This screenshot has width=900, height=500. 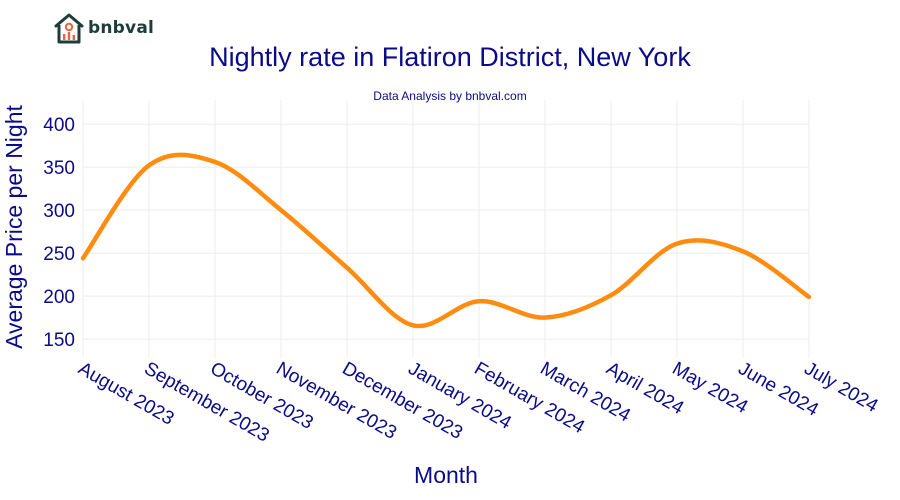 What do you see at coordinates (446, 475) in the screenshot?
I see `x-axis-label: Month` at bounding box center [446, 475].